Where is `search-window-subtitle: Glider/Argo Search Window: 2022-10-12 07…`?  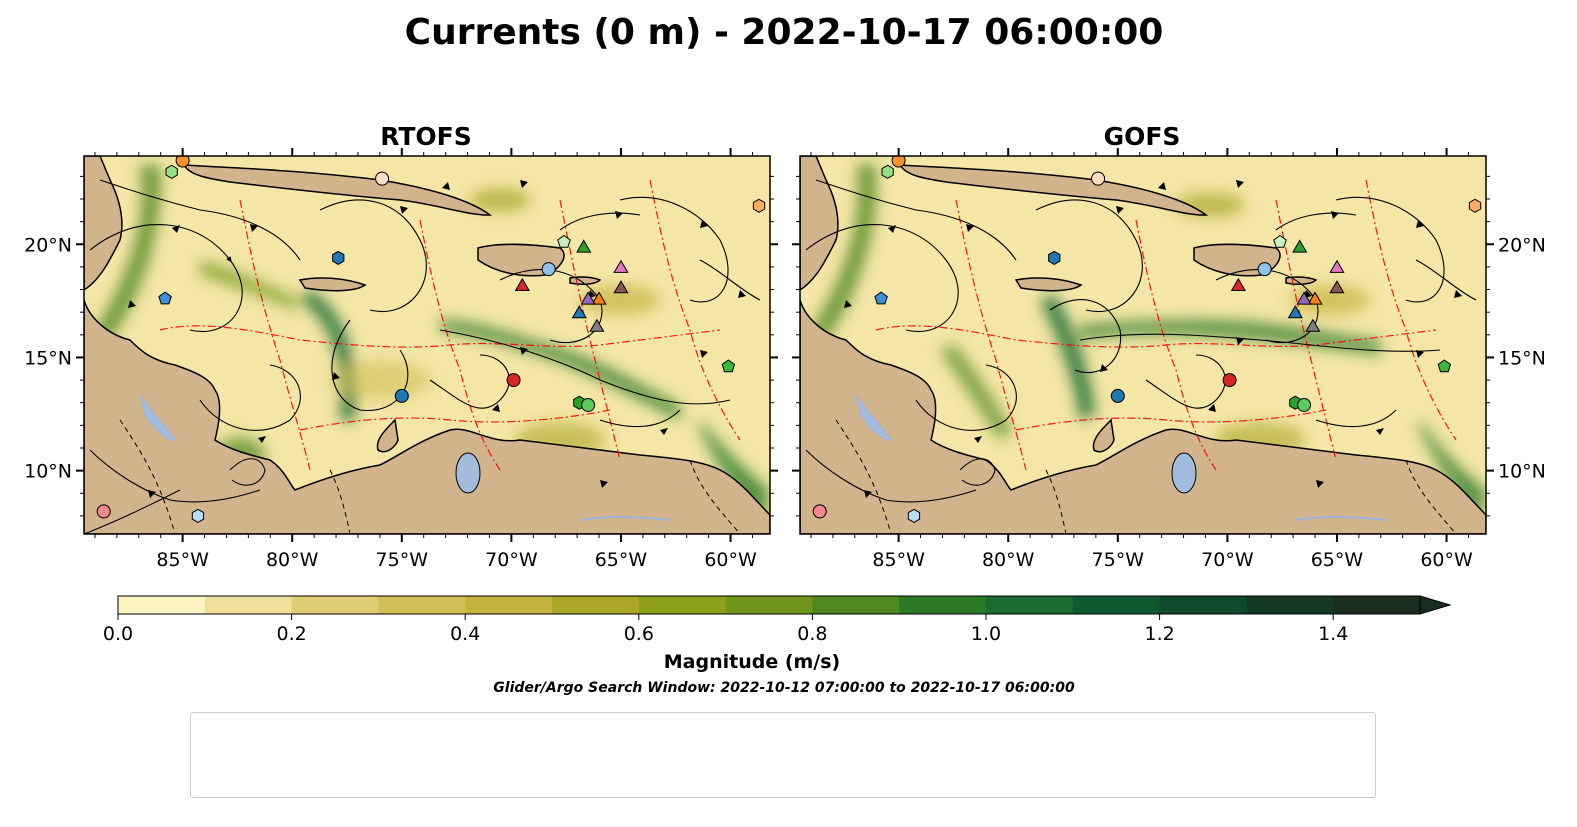
search-window-subtitle: Glider/Argo Search Window: 2022-10-12 07… is located at coordinates (784, 688).